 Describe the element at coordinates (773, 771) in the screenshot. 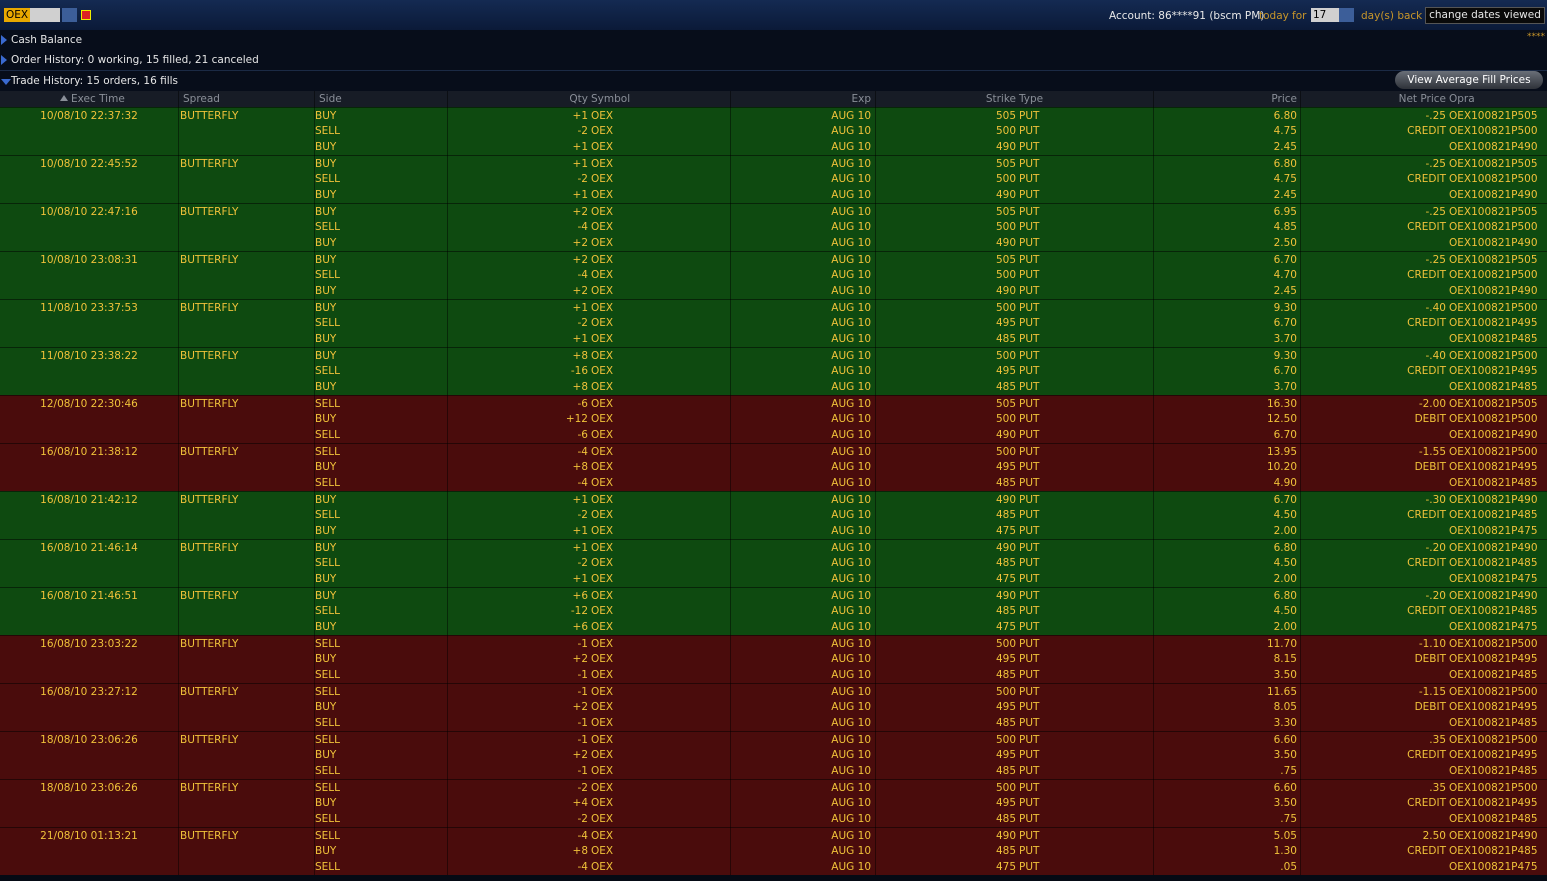

I see `trade-row: SELL -1 OEX AUG 10 485 PUT .75 OEX100821P485` at that location.